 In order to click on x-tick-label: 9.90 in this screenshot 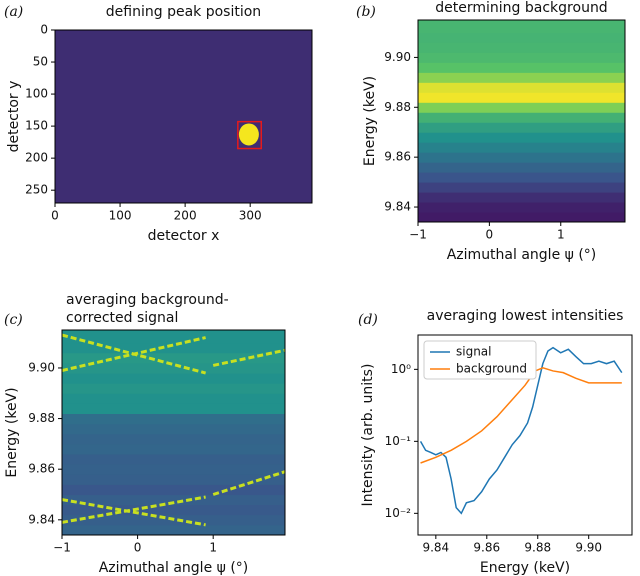, I will do `click(588, 548)`.